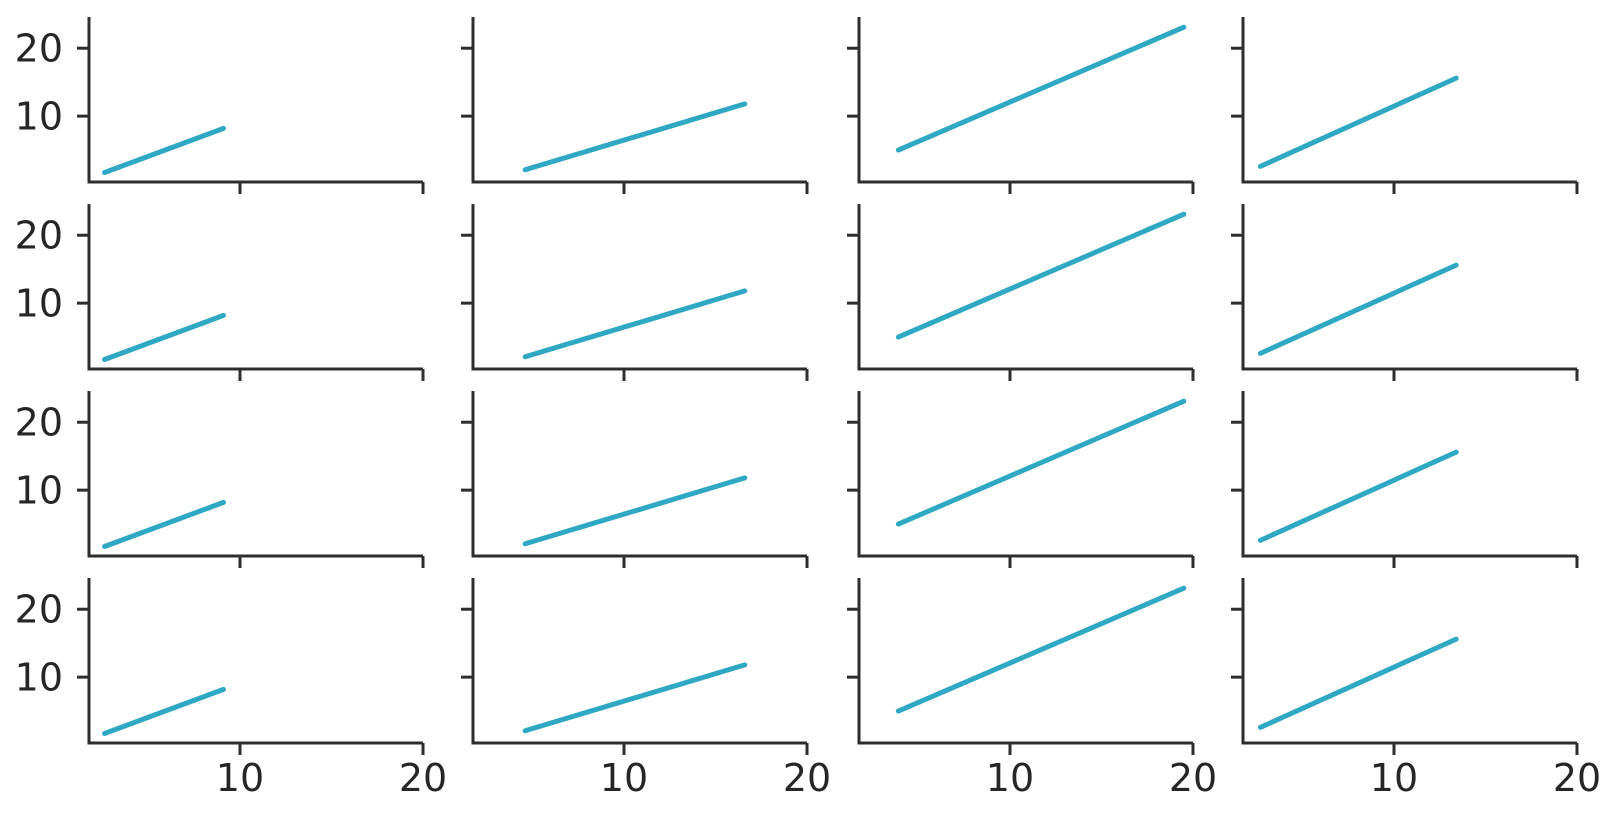 The image size is (1623, 823). I want to click on subplot-r3c1: 10 20, so click(220, 479).